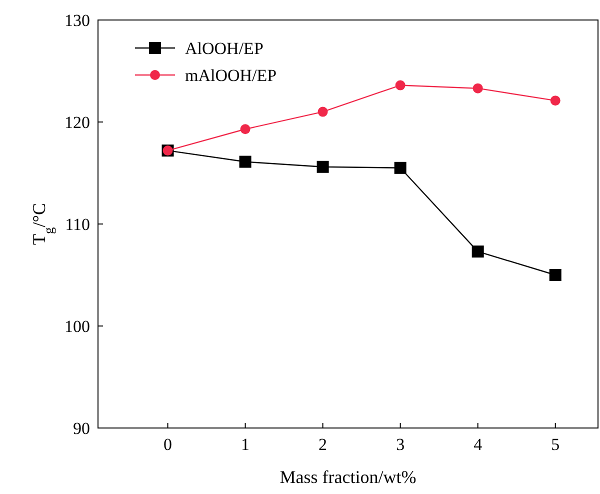  What do you see at coordinates (400, 444) in the screenshot?
I see `x-tick-label: 3` at bounding box center [400, 444].